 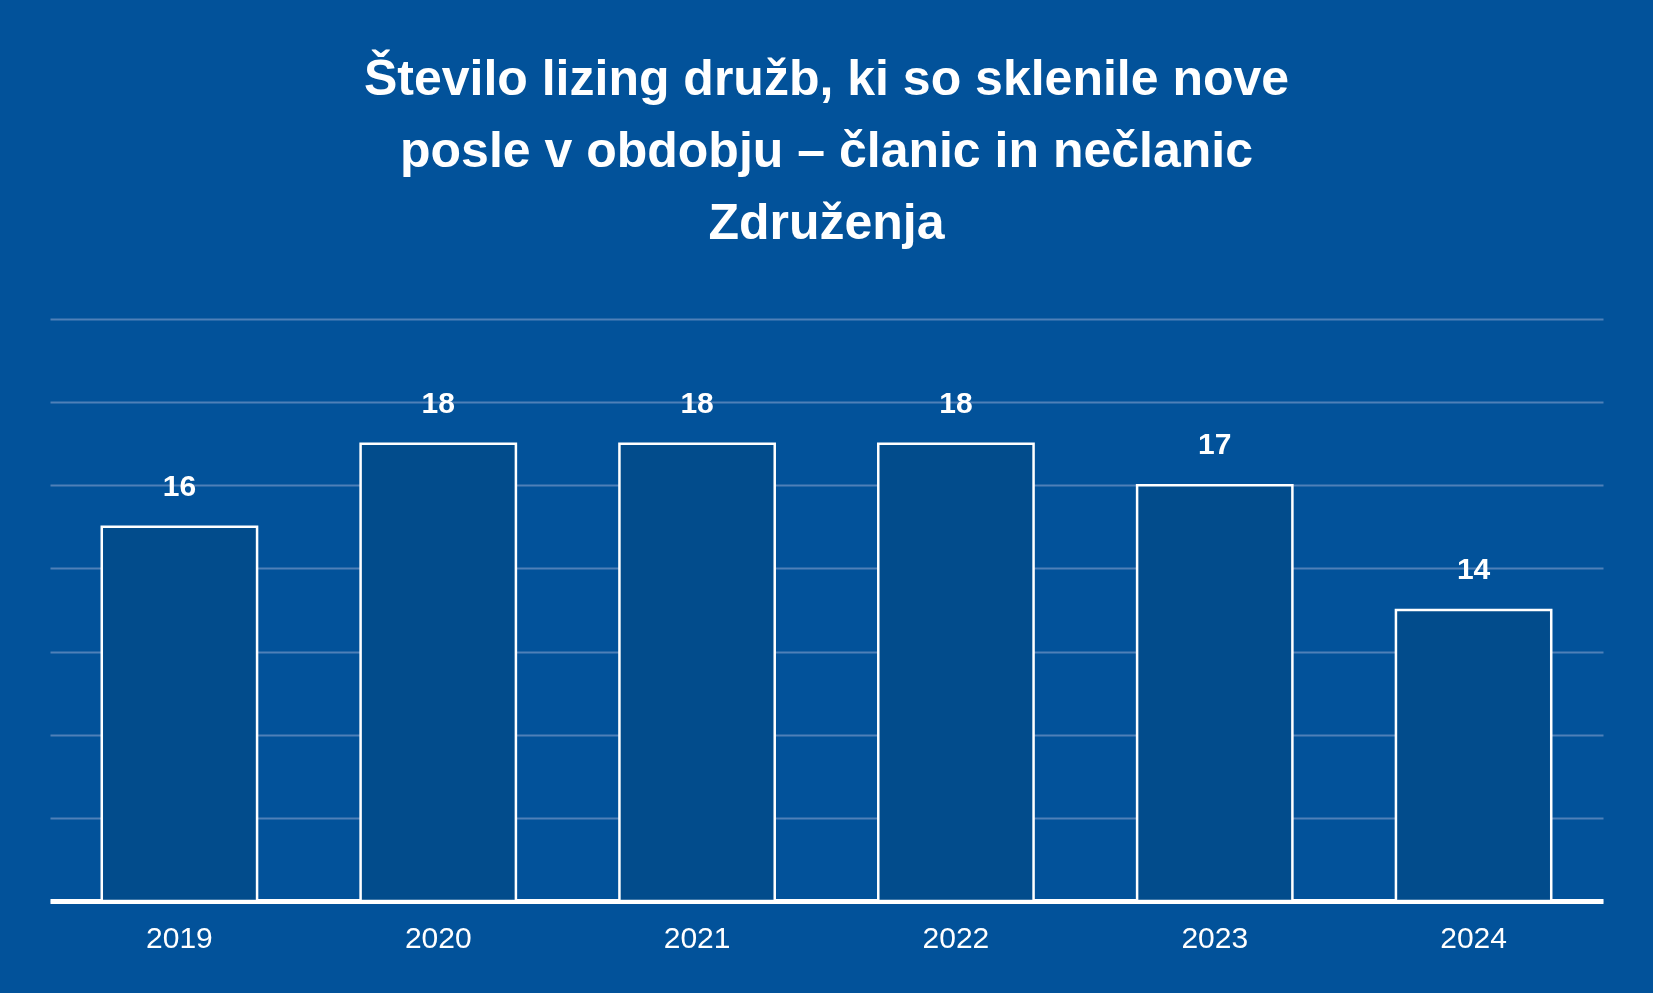 What do you see at coordinates (438, 937) in the screenshot?
I see `x-tick-label: 2020` at bounding box center [438, 937].